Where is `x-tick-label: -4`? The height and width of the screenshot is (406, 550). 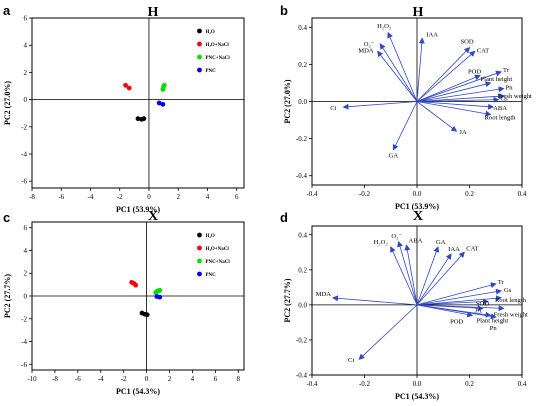 x-tick-label: -4 is located at coordinates (91, 197).